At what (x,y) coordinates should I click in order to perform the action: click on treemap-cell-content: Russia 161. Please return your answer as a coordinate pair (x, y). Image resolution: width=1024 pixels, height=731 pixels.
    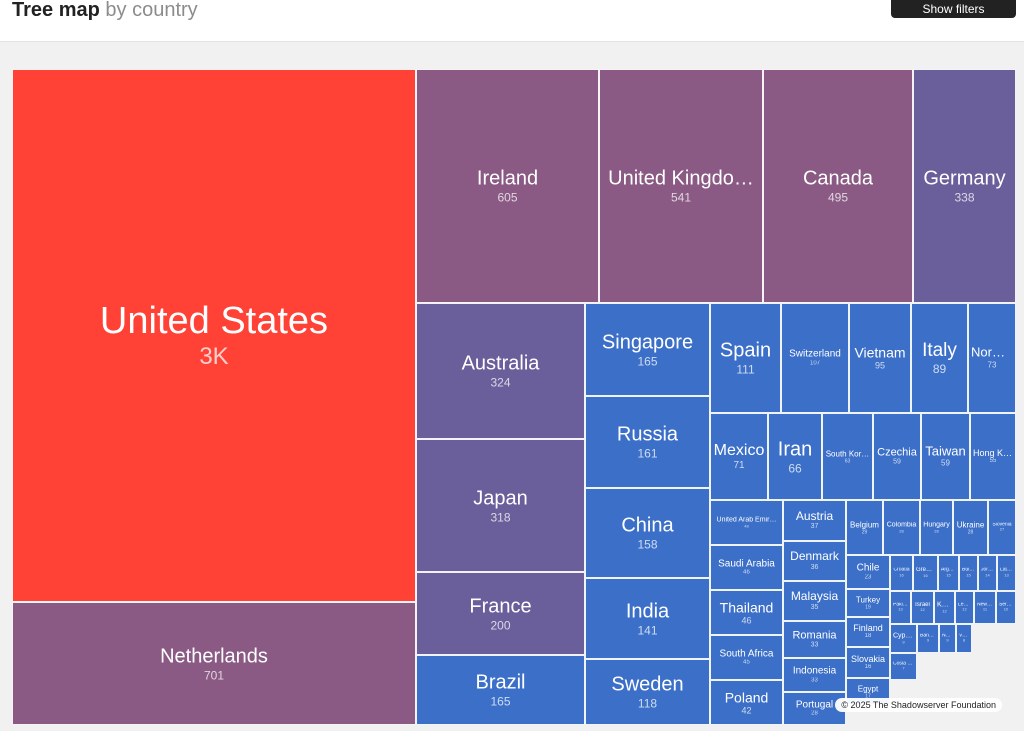
    Looking at the image, I should click on (647, 441).